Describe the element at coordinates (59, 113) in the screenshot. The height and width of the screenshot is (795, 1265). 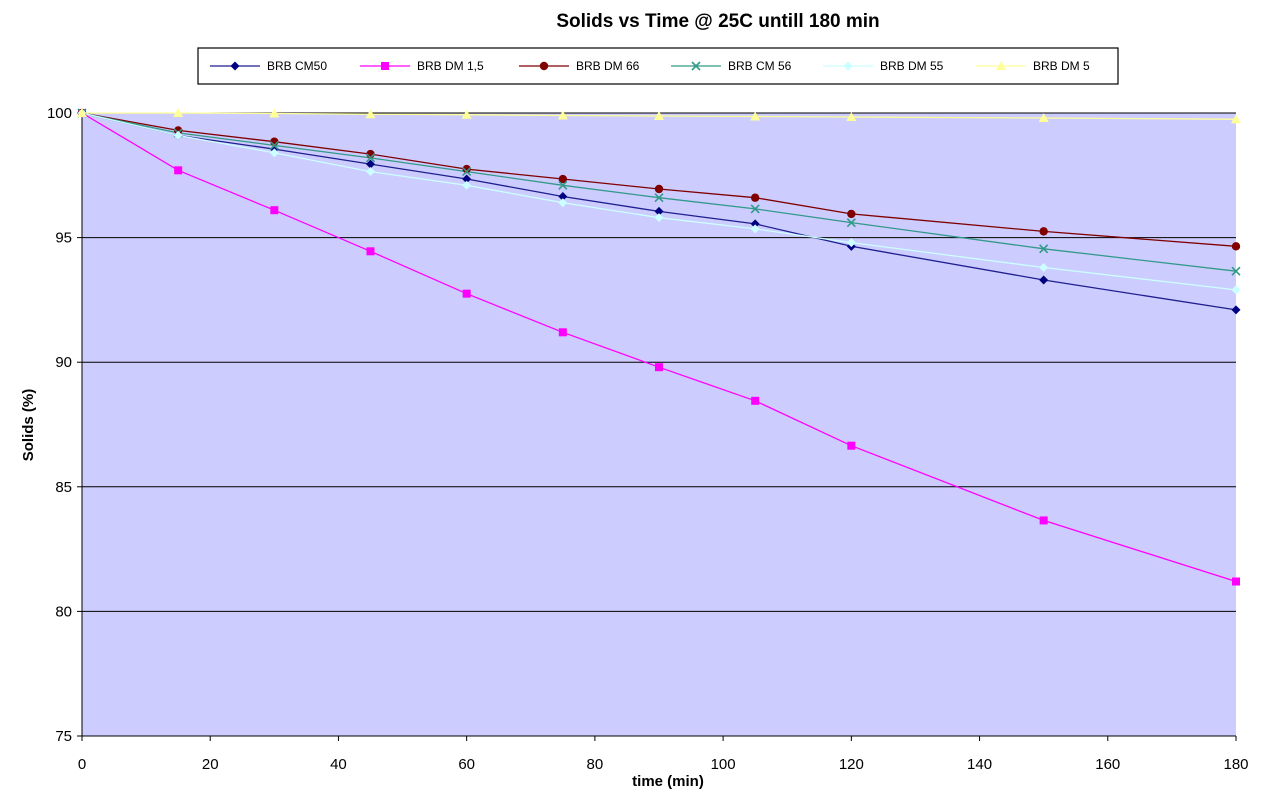
I see `y-tick-label: 100` at that location.